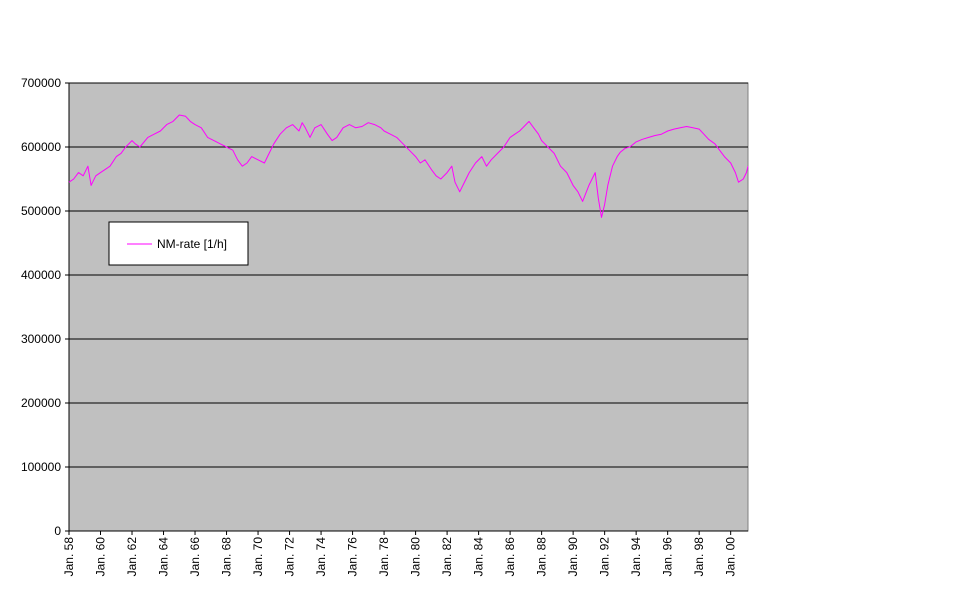 The width and height of the screenshot is (970, 603). I want to click on series-line-nm-rate, so click(408, 166).